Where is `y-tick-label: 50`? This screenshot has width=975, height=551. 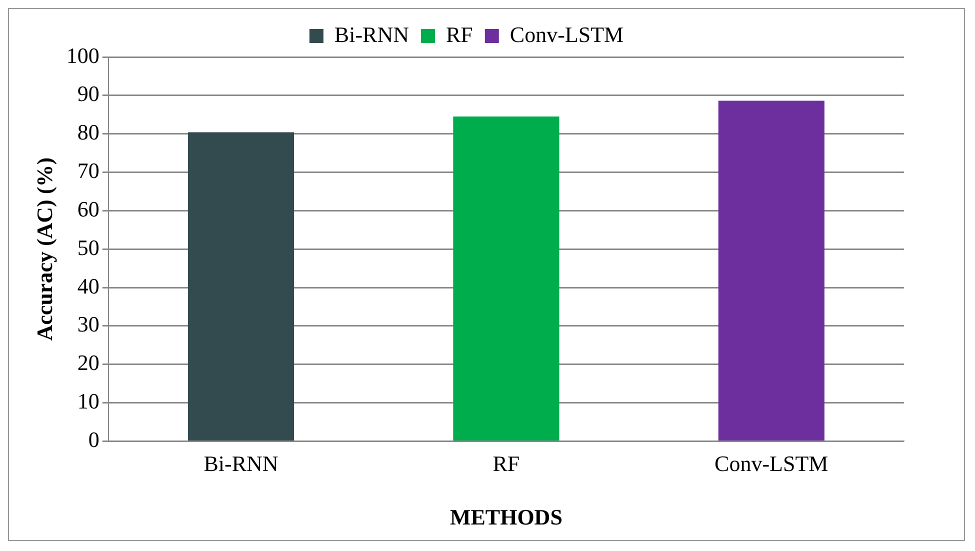
y-tick-label: 50 is located at coordinates (88, 247).